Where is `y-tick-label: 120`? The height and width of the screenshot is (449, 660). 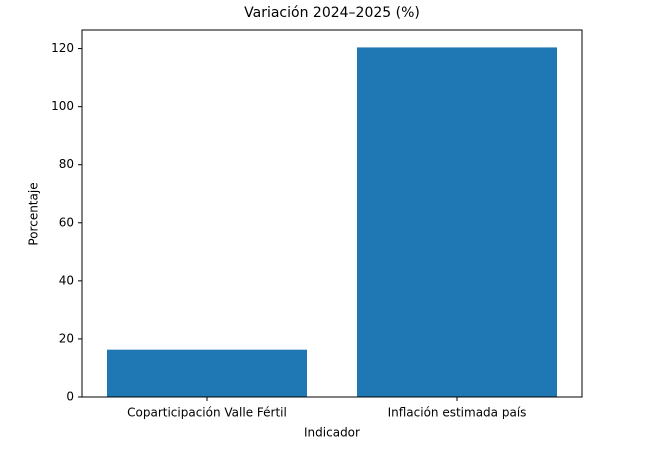 y-tick-label: 120 is located at coordinates (62, 48).